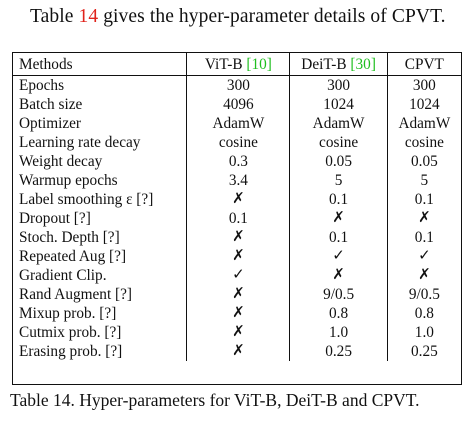 The height and width of the screenshot is (422, 474). Describe the element at coordinates (225, 64) in the screenshot. I see `header-vit-b-name: ViT-B` at that location.